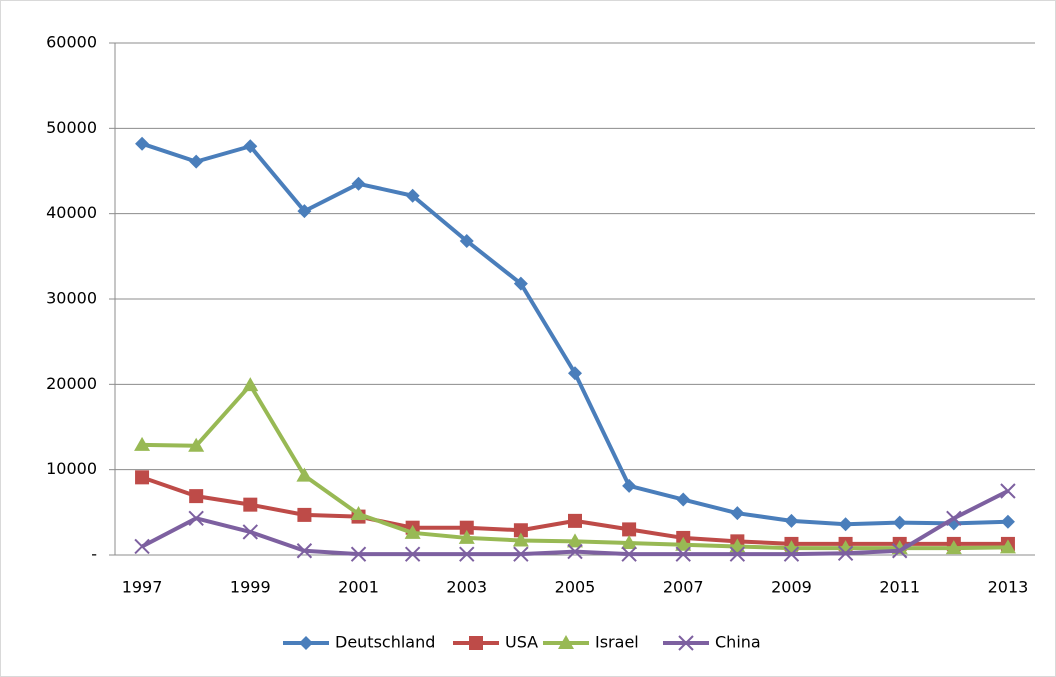 Image resolution: width=1056 pixels, height=677 pixels. I want to click on x-tick-label: 2007, so click(683, 587).